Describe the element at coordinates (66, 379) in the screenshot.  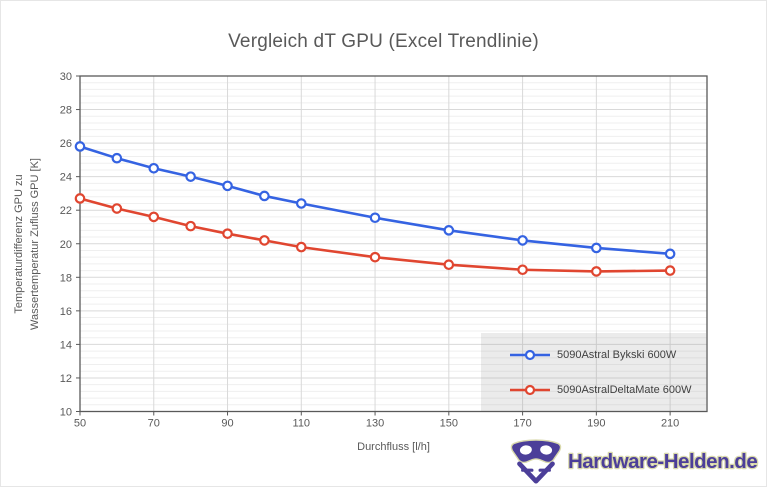
I see `y-tick-label: 12` at that location.